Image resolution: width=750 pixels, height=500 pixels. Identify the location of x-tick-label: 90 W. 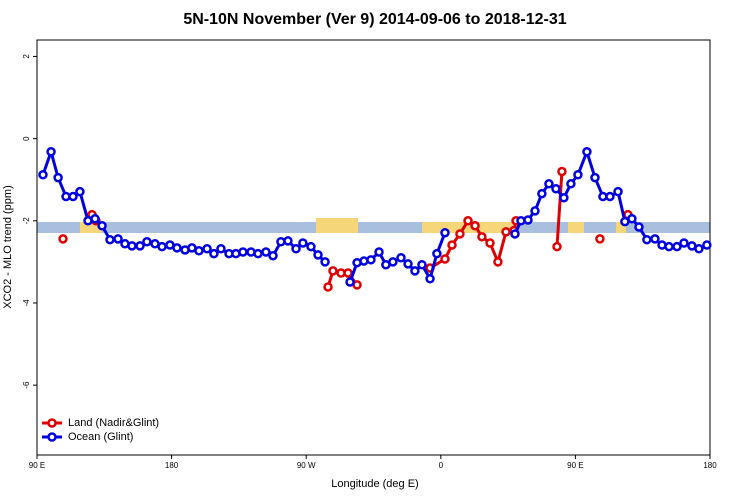
(306, 465).